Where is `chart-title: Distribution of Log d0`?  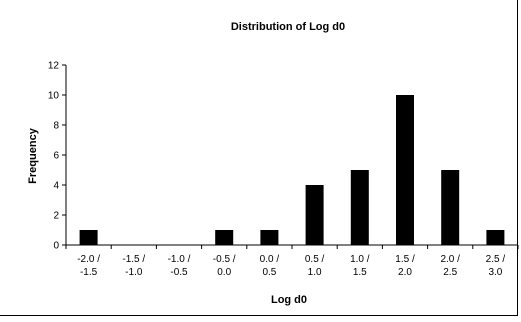
chart-title: Distribution of Log d0 is located at coordinates (288, 27).